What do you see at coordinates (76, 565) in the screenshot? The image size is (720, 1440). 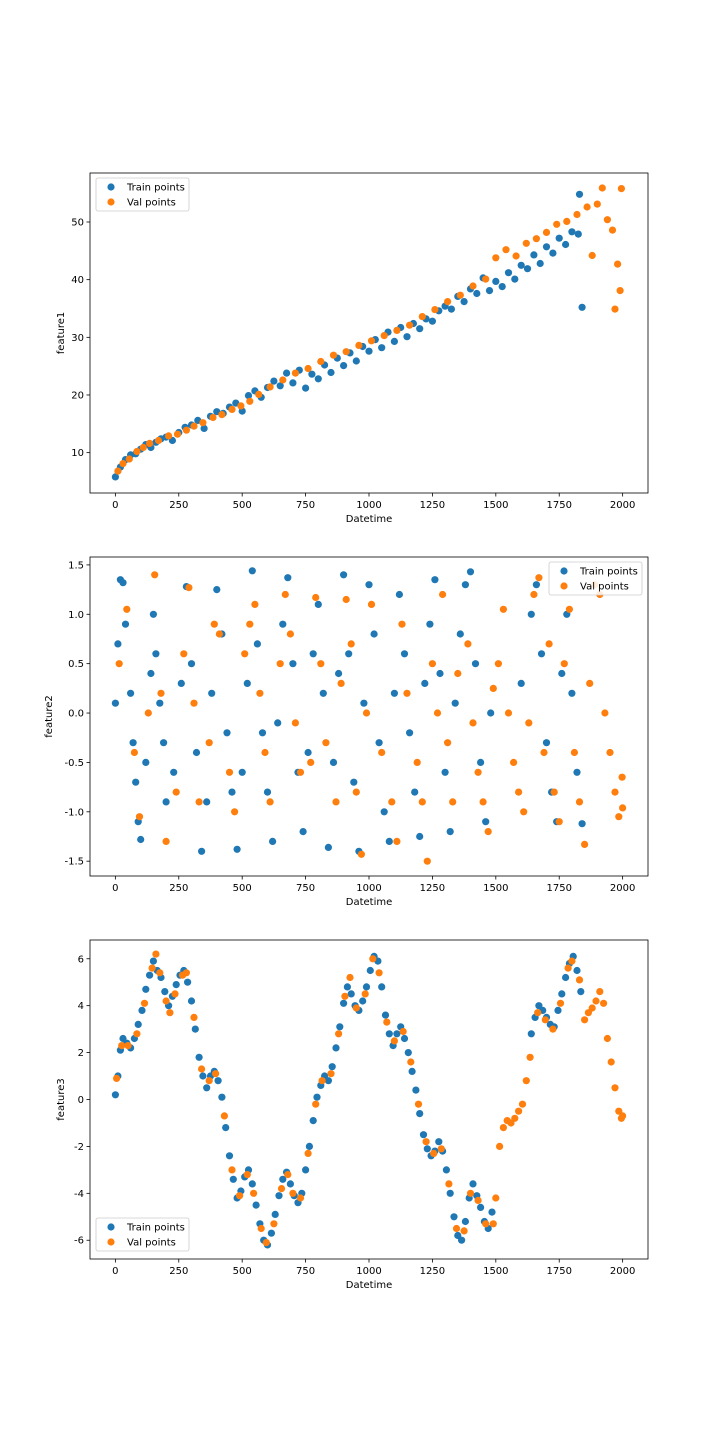 I see `y-tick-label: 1.5` at bounding box center [76, 565].